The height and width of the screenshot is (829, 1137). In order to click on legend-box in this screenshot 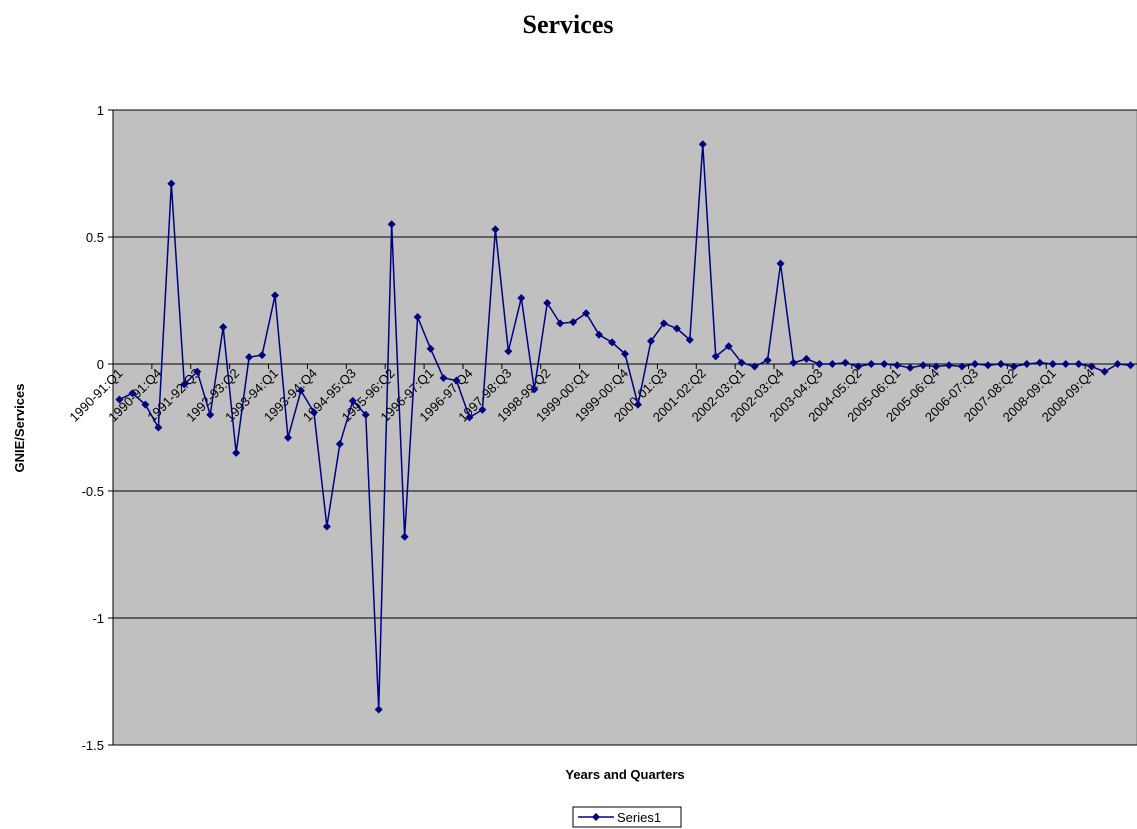, I will do `click(627, 817)`.